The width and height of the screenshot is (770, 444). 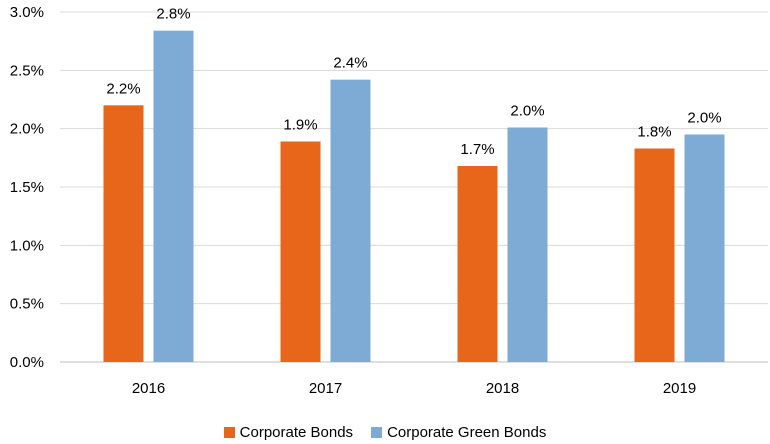 I want to click on data-label: 1.9%, so click(x=300, y=125).